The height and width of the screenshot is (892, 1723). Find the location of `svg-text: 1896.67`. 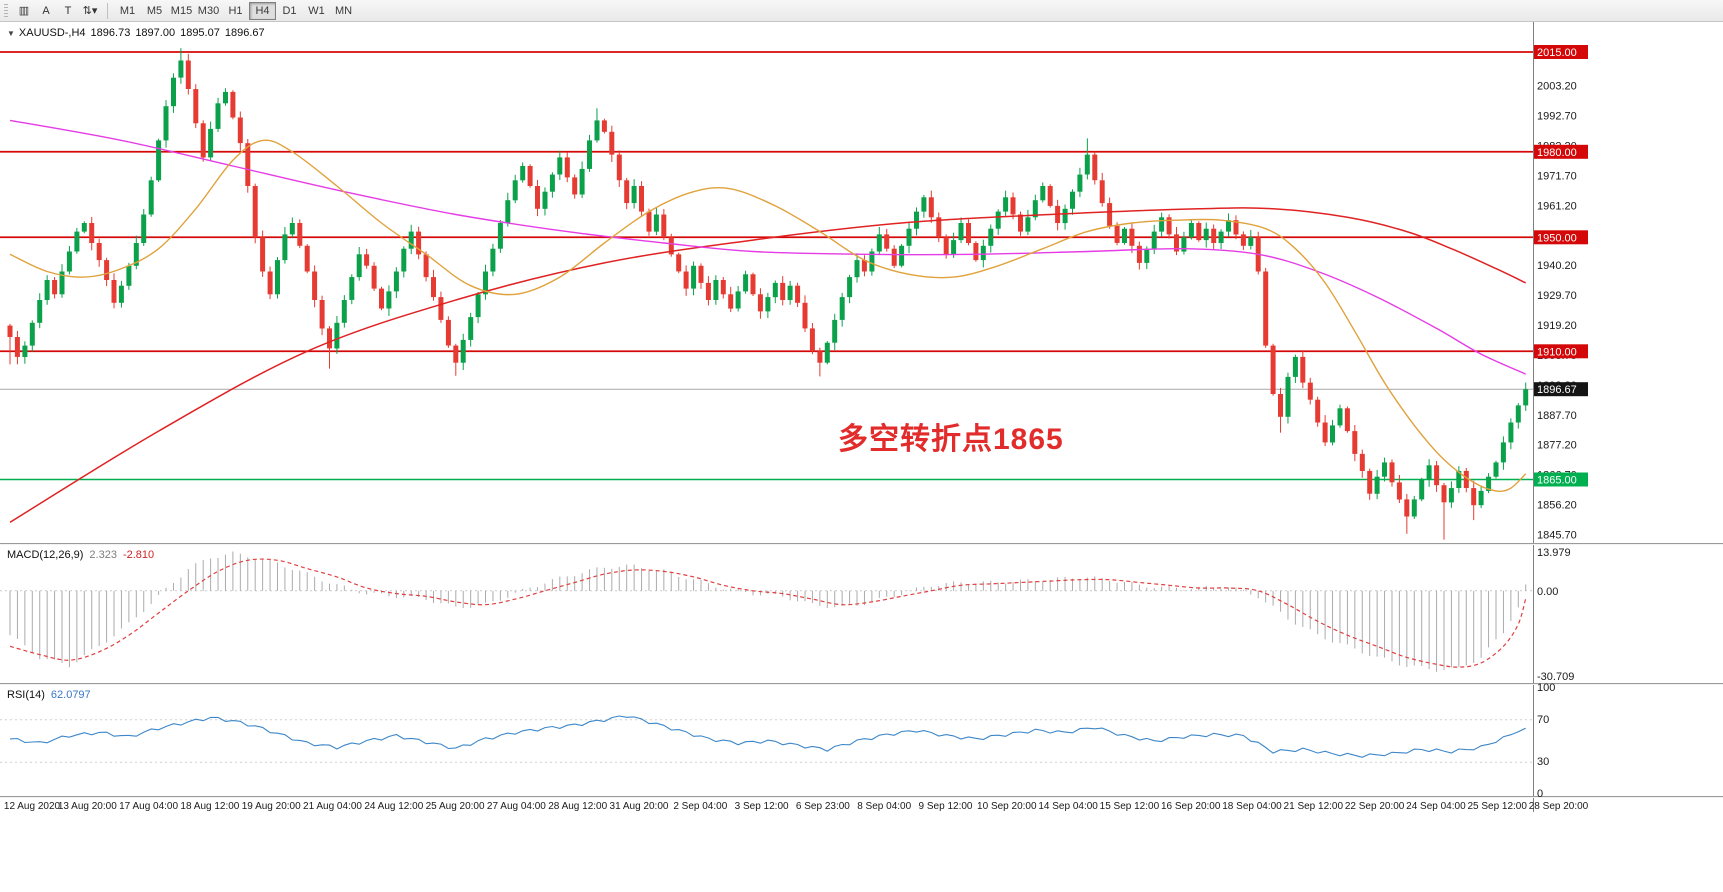

svg-text: 1896.67 is located at coordinates (1557, 390).